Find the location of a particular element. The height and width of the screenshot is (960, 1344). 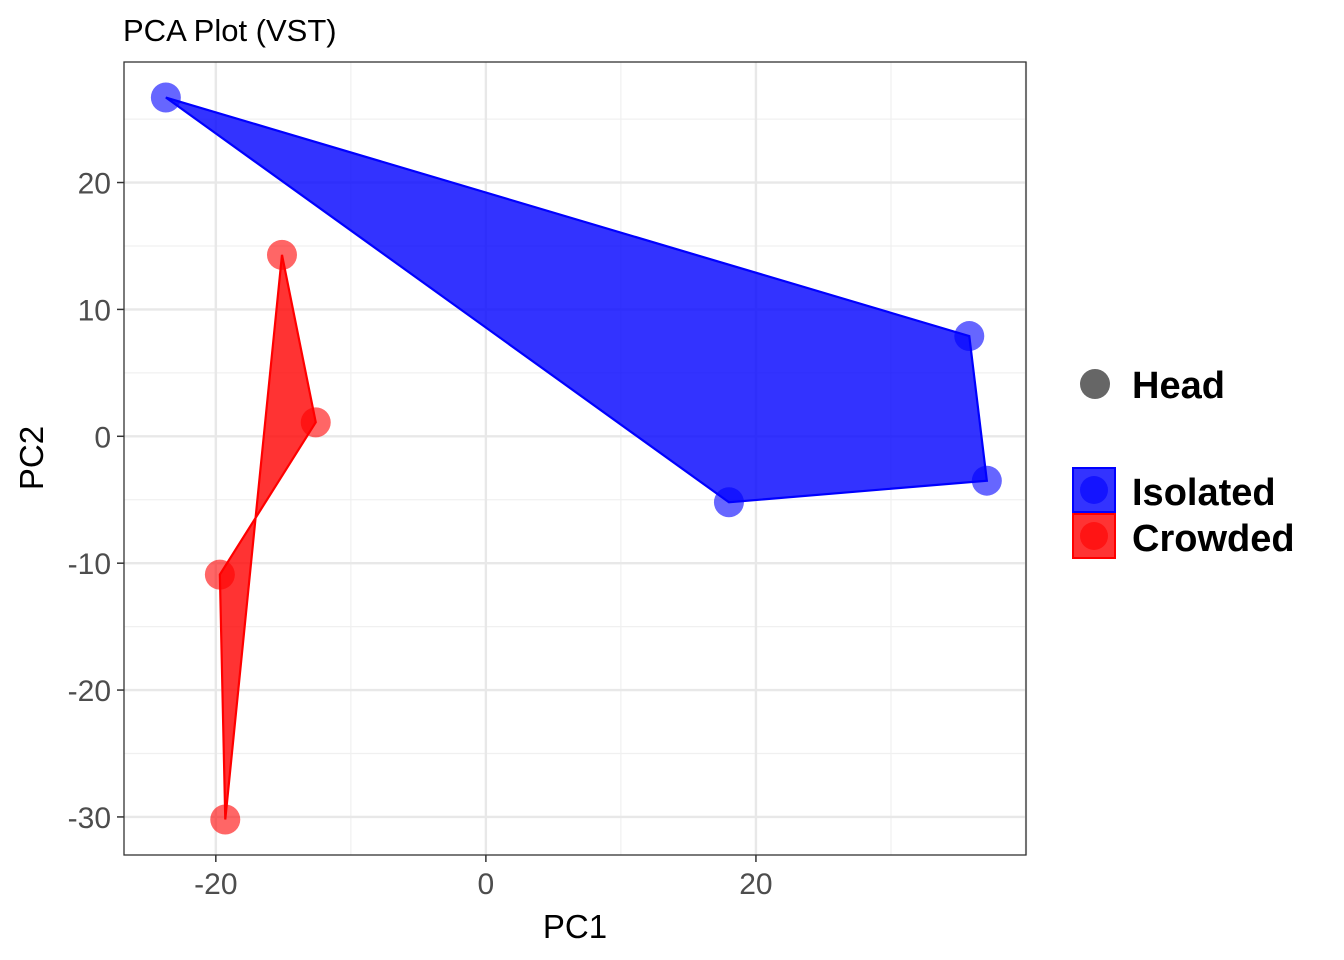

chart-title: PCA Plot (VST) is located at coordinates (230, 30).